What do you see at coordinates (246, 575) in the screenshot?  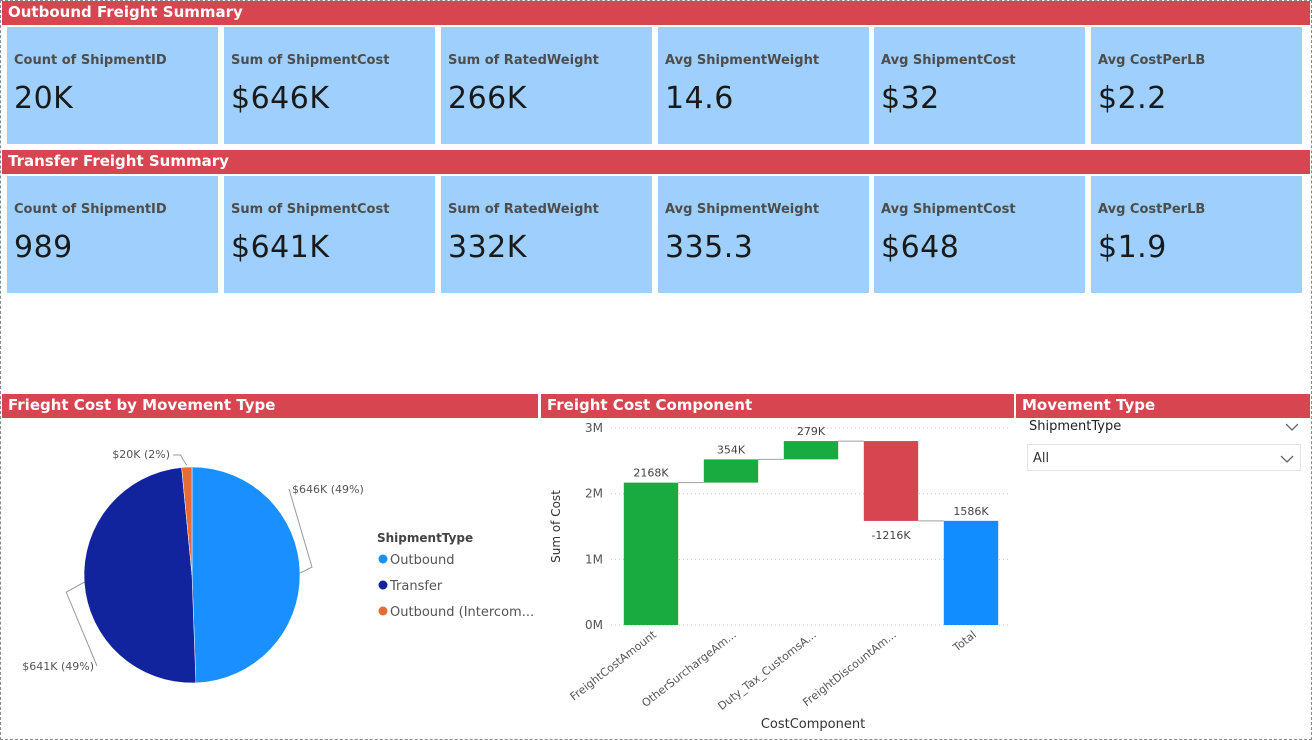 I see `pie-slice-outbound` at bounding box center [246, 575].